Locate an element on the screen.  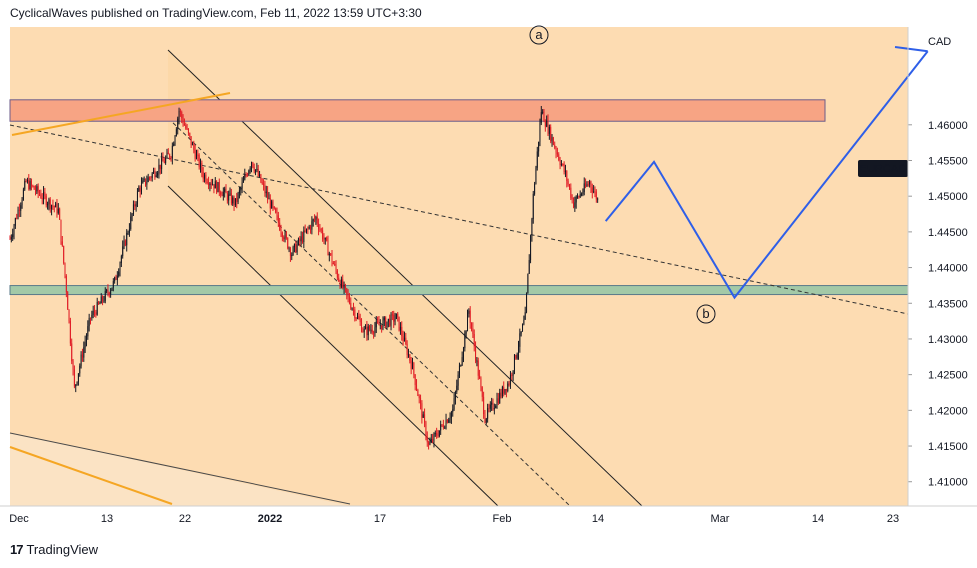
y-tick-label: 1.43000 is located at coordinates (948, 340).